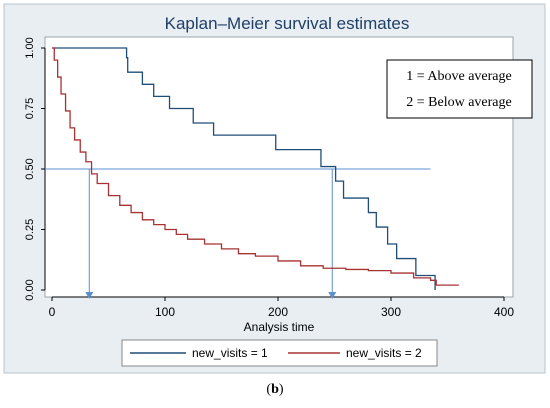  I want to click on y-axis: 0.00 0.25 0.50 0.75 1.00, so click(35, 169).